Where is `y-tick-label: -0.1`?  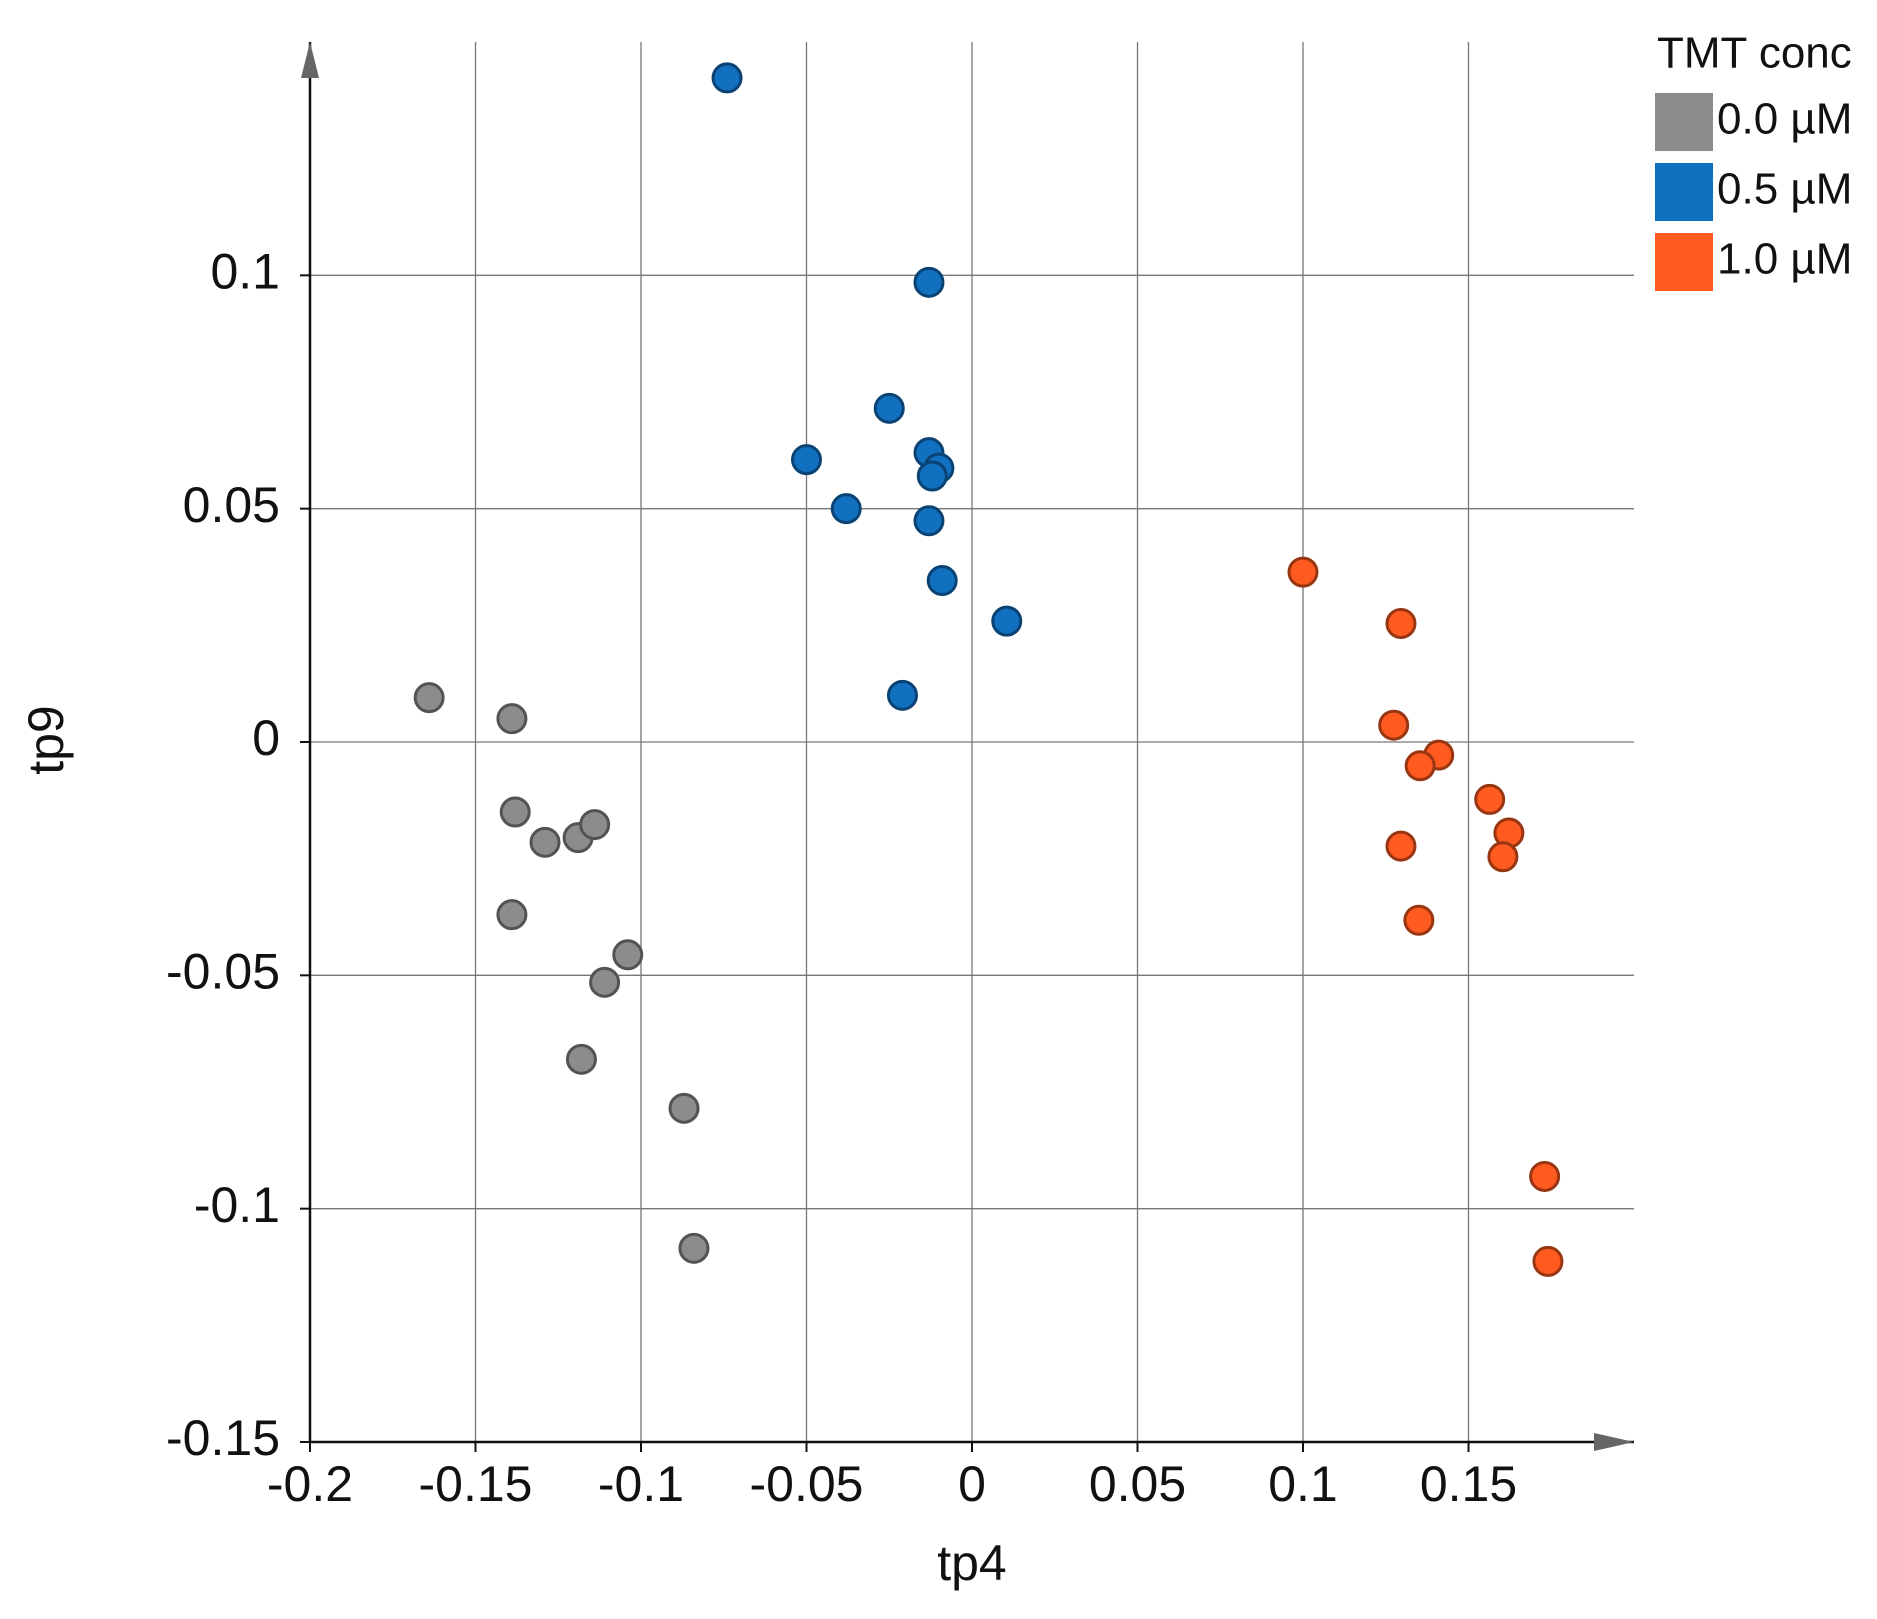 y-tick-label: -0.1 is located at coordinates (237, 1205).